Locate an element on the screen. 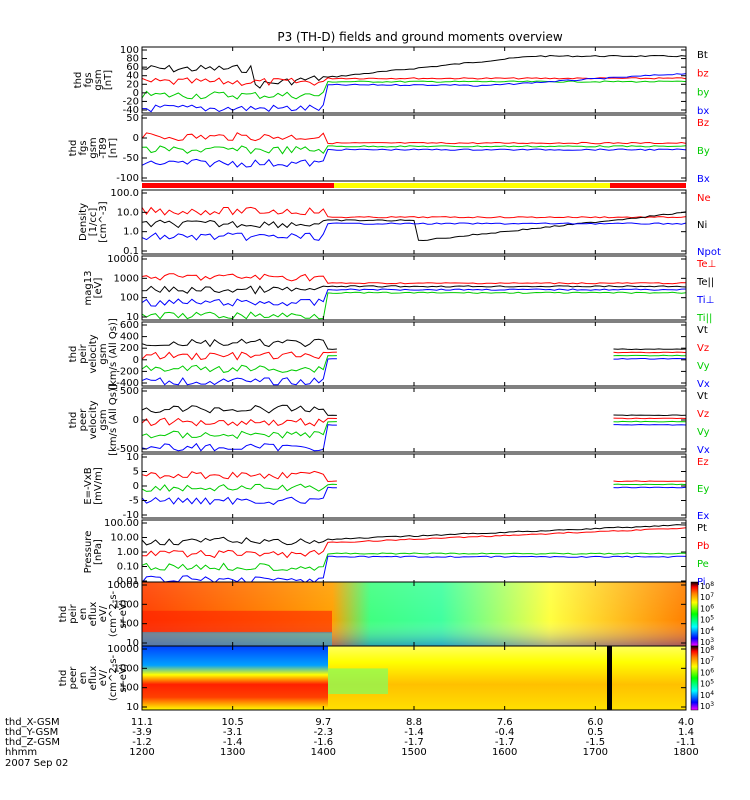 This screenshot has height=800, width=750. panel-frame is located at coordinates (414, 354).